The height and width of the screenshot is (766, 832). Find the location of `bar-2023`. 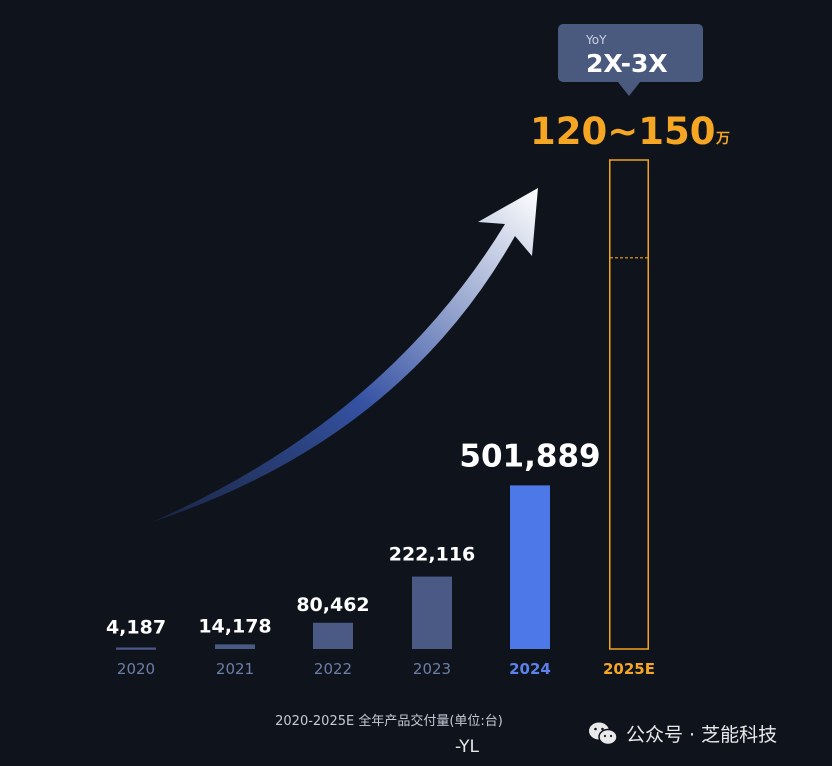

bar-2023 is located at coordinates (432, 612).